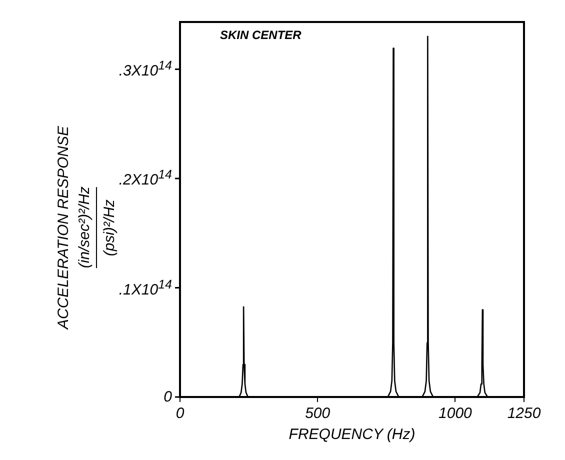 Image resolution: width=565 pixels, height=460 pixels. What do you see at coordinates (318, 413) in the screenshot?
I see `x-tick-label: 500` at bounding box center [318, 413].